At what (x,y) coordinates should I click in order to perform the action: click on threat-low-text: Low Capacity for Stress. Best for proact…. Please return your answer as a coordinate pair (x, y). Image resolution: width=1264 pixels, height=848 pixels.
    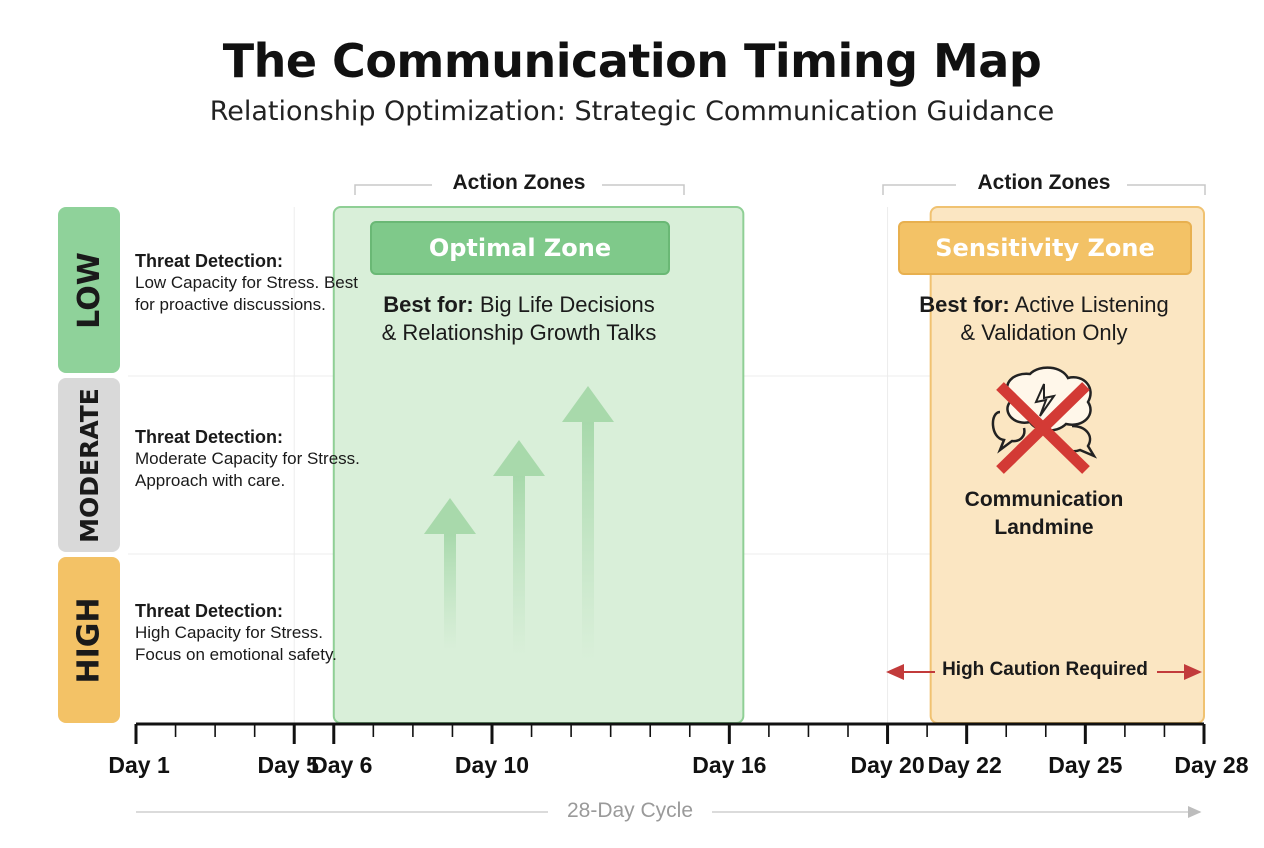
    Looking at the image, I should click on (246, 293).